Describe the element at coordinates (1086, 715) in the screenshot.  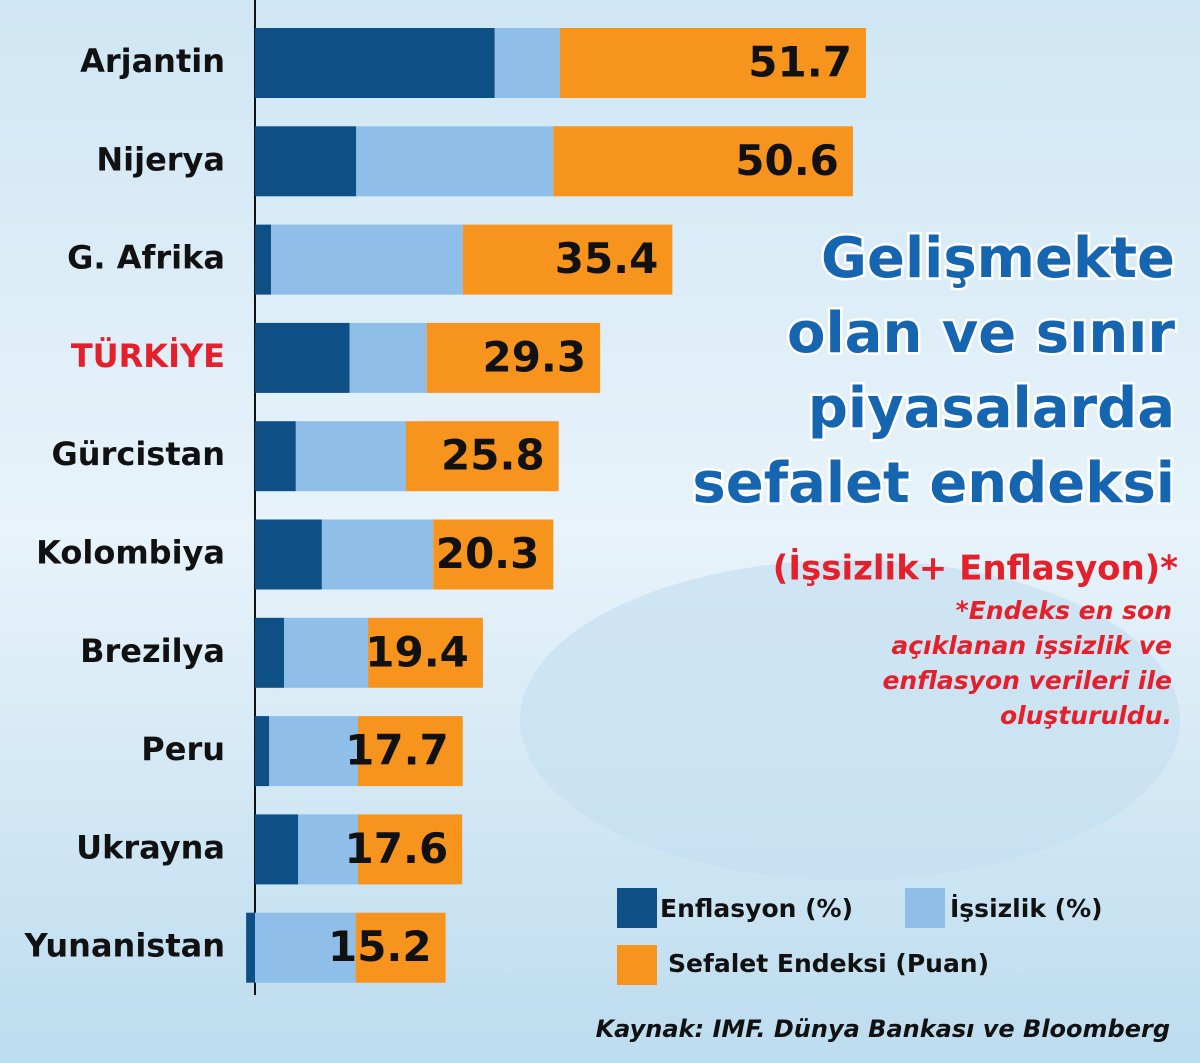
I see `note-line: oluşturuldu.` at that location.